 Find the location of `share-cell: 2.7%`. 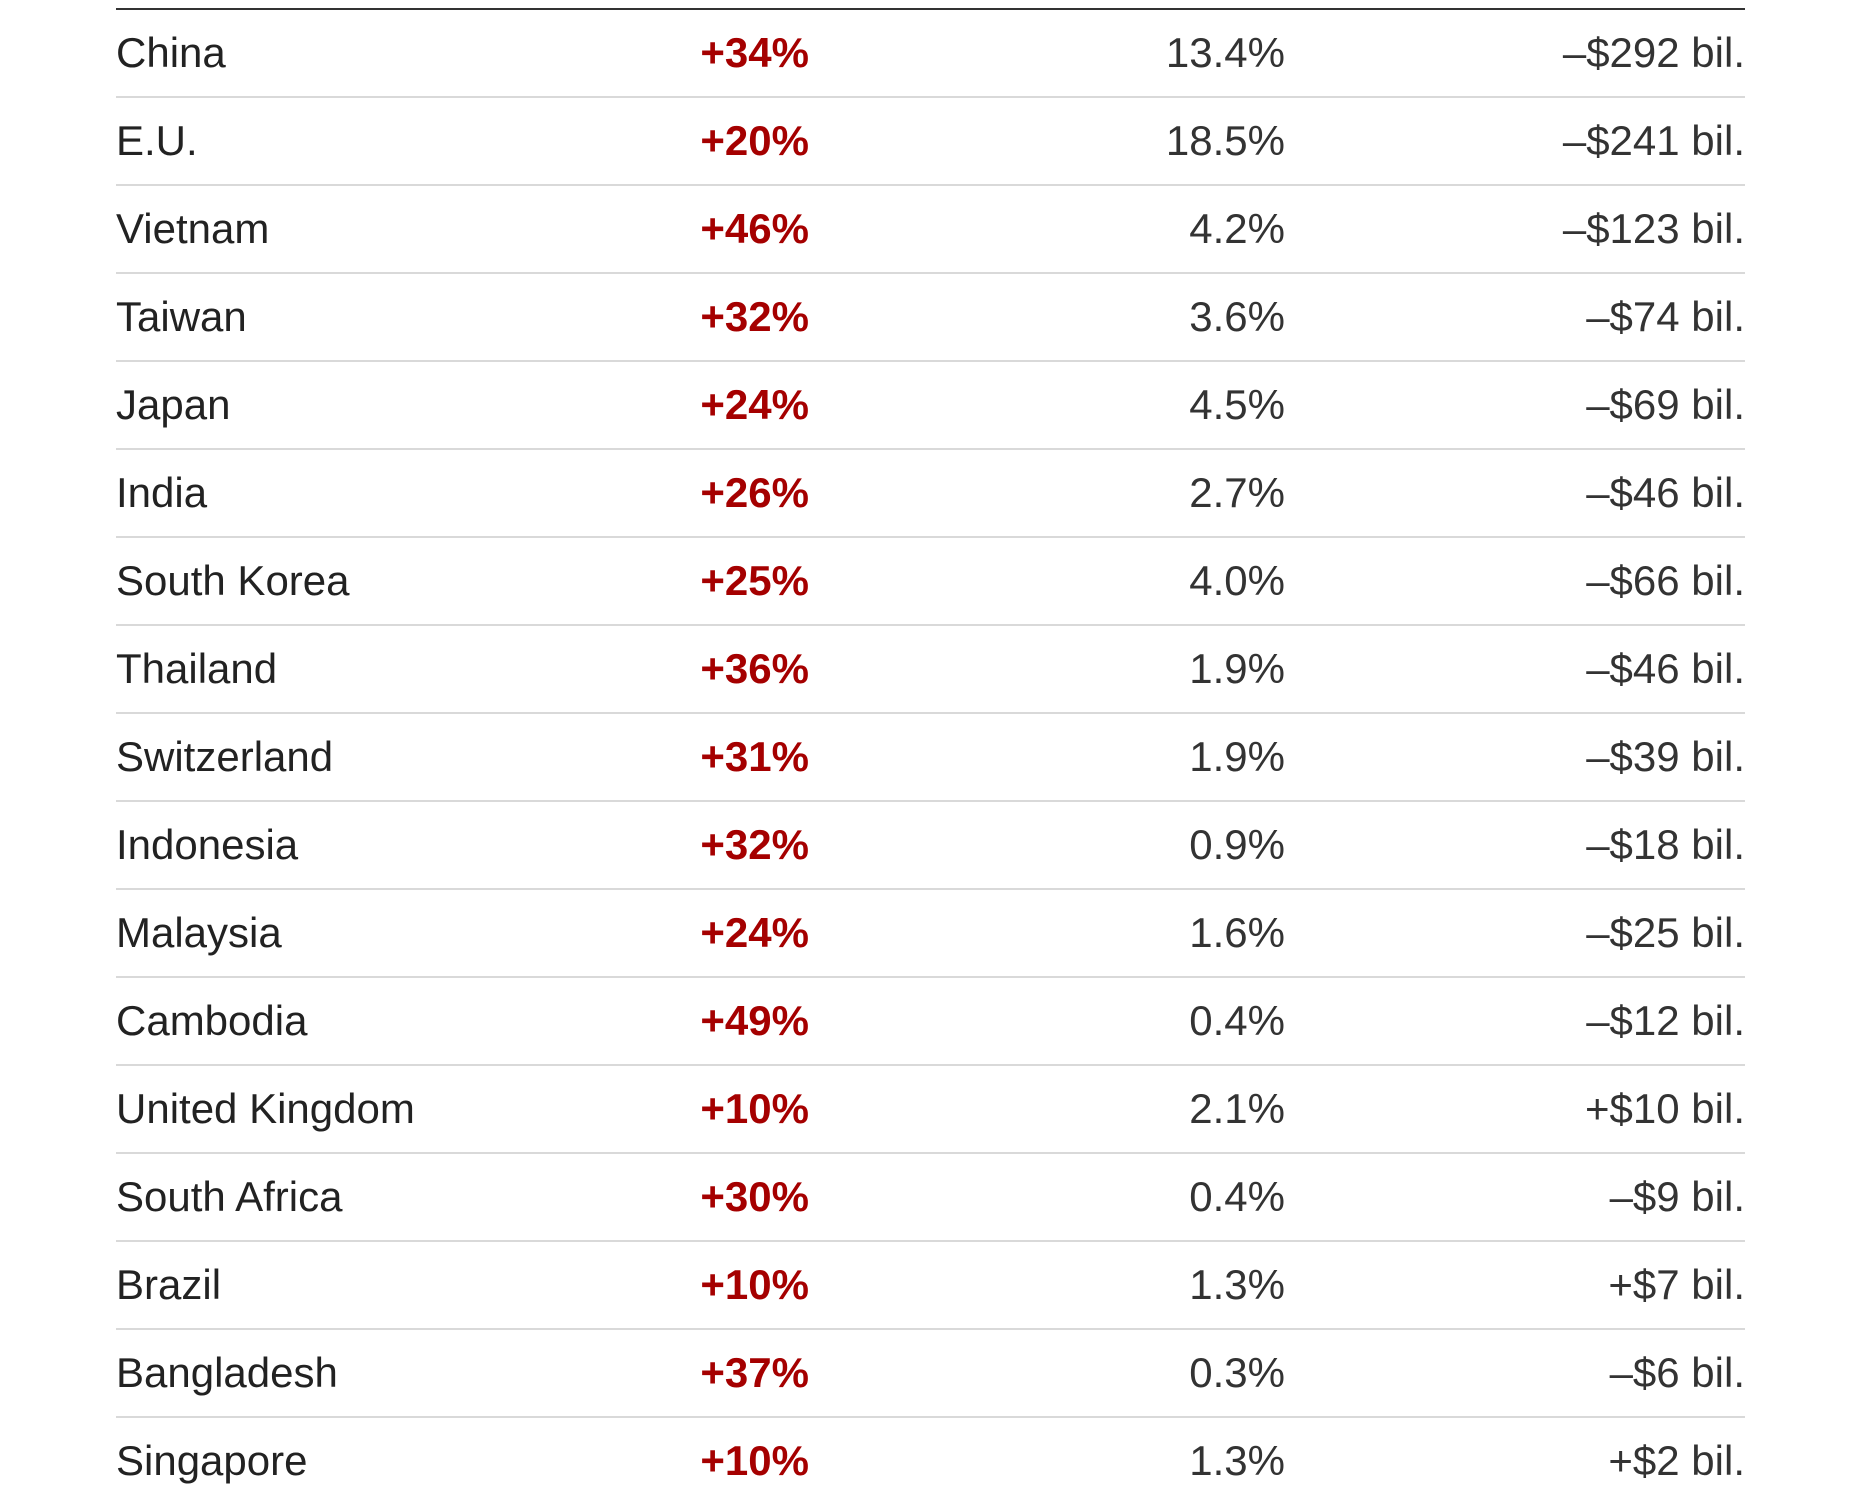

share-cell: 2.7% is located at coordinates (1237, 492).